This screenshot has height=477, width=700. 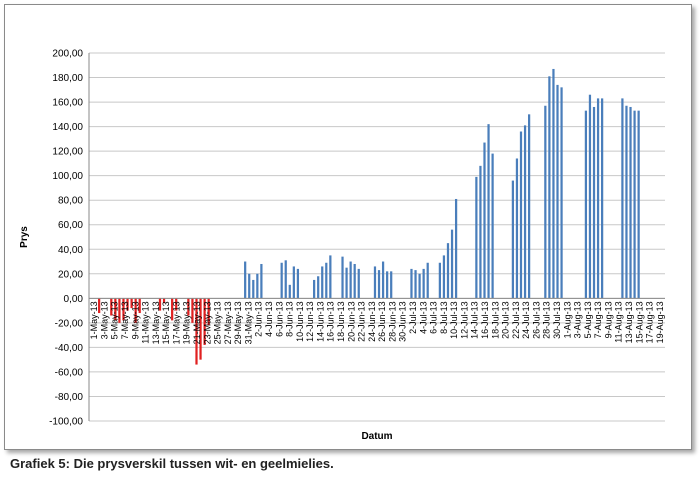 I want to click on x-tick-label: 25-May-13, so click(x=218, y=322).